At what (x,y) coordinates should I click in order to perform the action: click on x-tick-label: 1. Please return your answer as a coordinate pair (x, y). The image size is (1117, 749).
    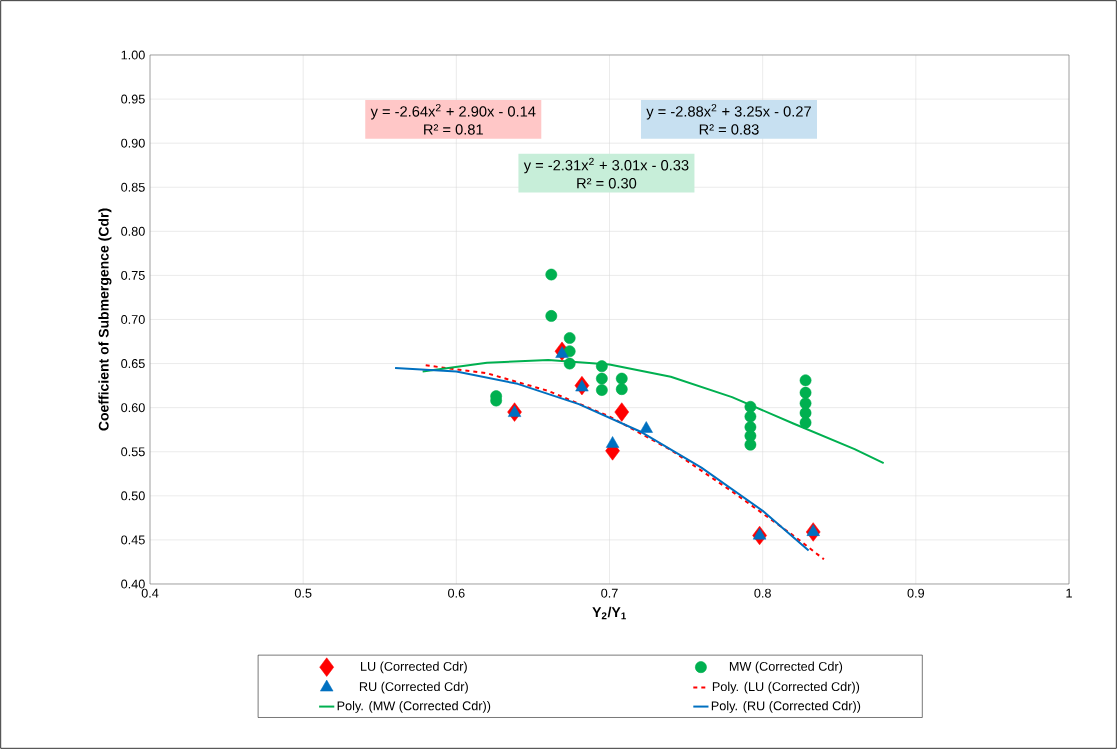
    Looking at the image, I should click on (1069, 593).